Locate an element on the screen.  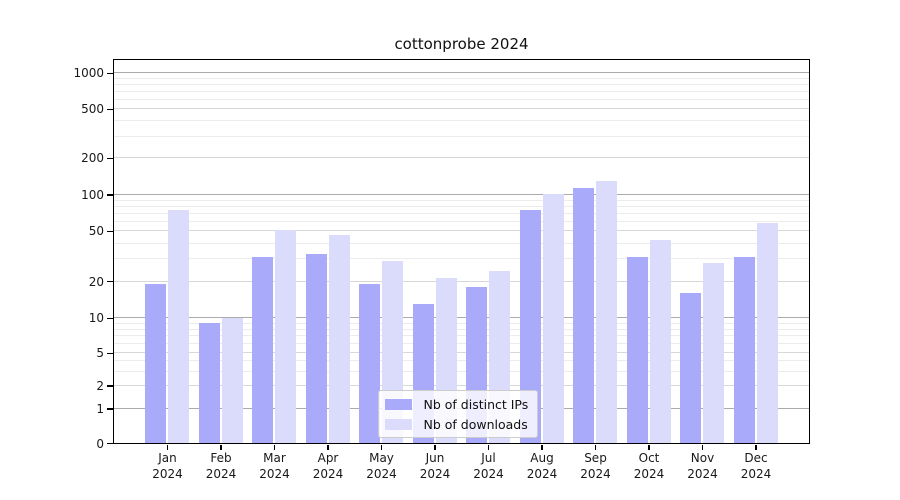
bar-distinct_ips-aug is located at coordinates (530, 326).